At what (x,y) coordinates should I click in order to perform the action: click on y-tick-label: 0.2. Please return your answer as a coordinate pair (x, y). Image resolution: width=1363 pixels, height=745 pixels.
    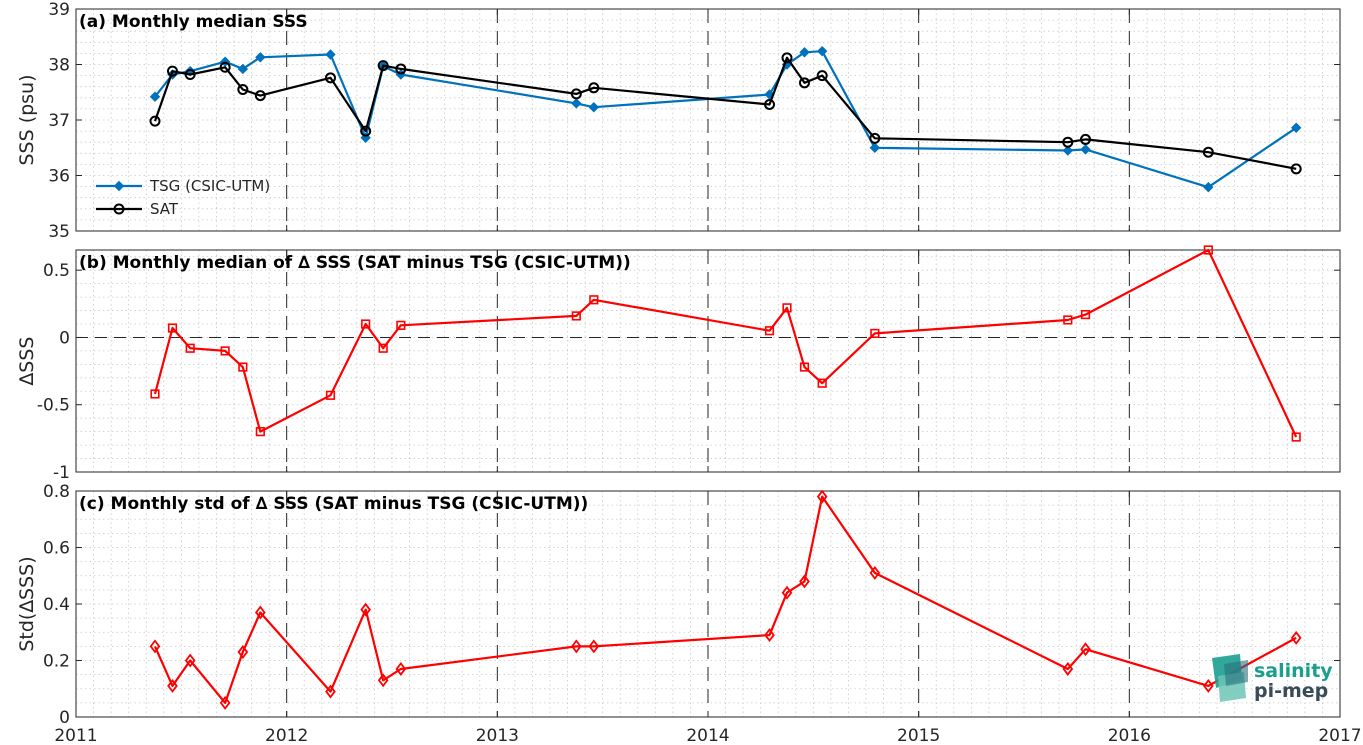
    Looking at the image, I should click on (56, 662).